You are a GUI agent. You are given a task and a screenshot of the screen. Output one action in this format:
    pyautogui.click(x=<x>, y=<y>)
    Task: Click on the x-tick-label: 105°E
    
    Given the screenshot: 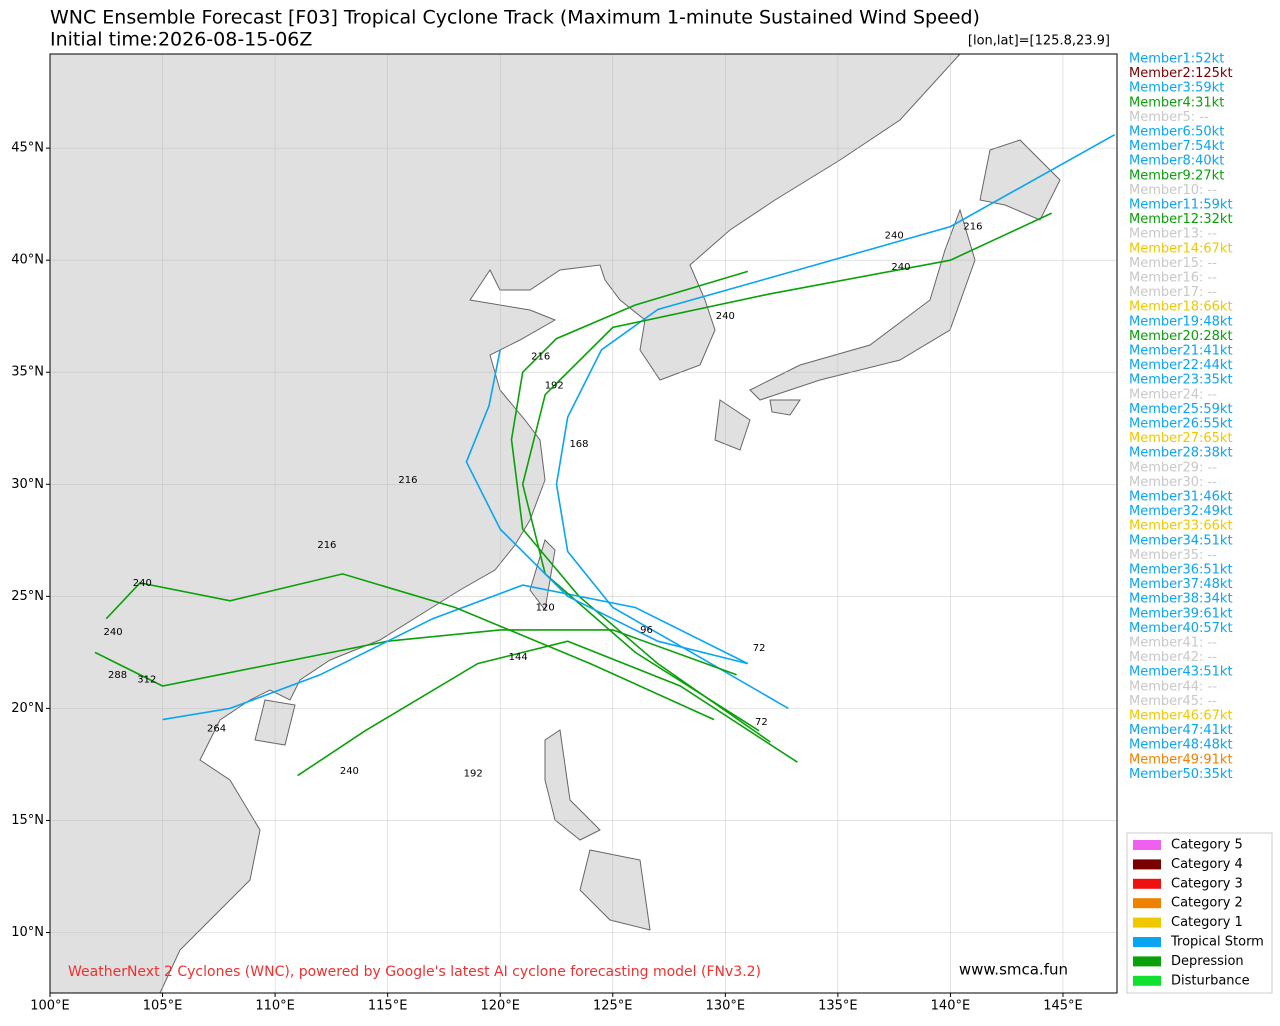 What is the action you would take?
    pyautogui.click(x=163, y=1006)
    